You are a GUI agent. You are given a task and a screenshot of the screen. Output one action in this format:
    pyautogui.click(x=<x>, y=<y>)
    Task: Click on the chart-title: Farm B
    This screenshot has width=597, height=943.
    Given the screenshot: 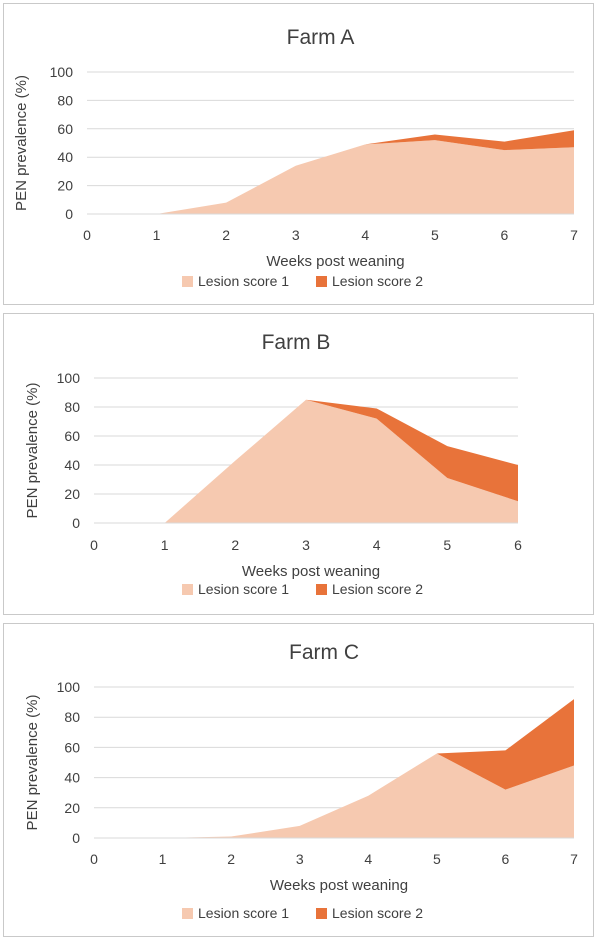 What is the action you would take?
    pyautogui.click(x=296, y=342)
    